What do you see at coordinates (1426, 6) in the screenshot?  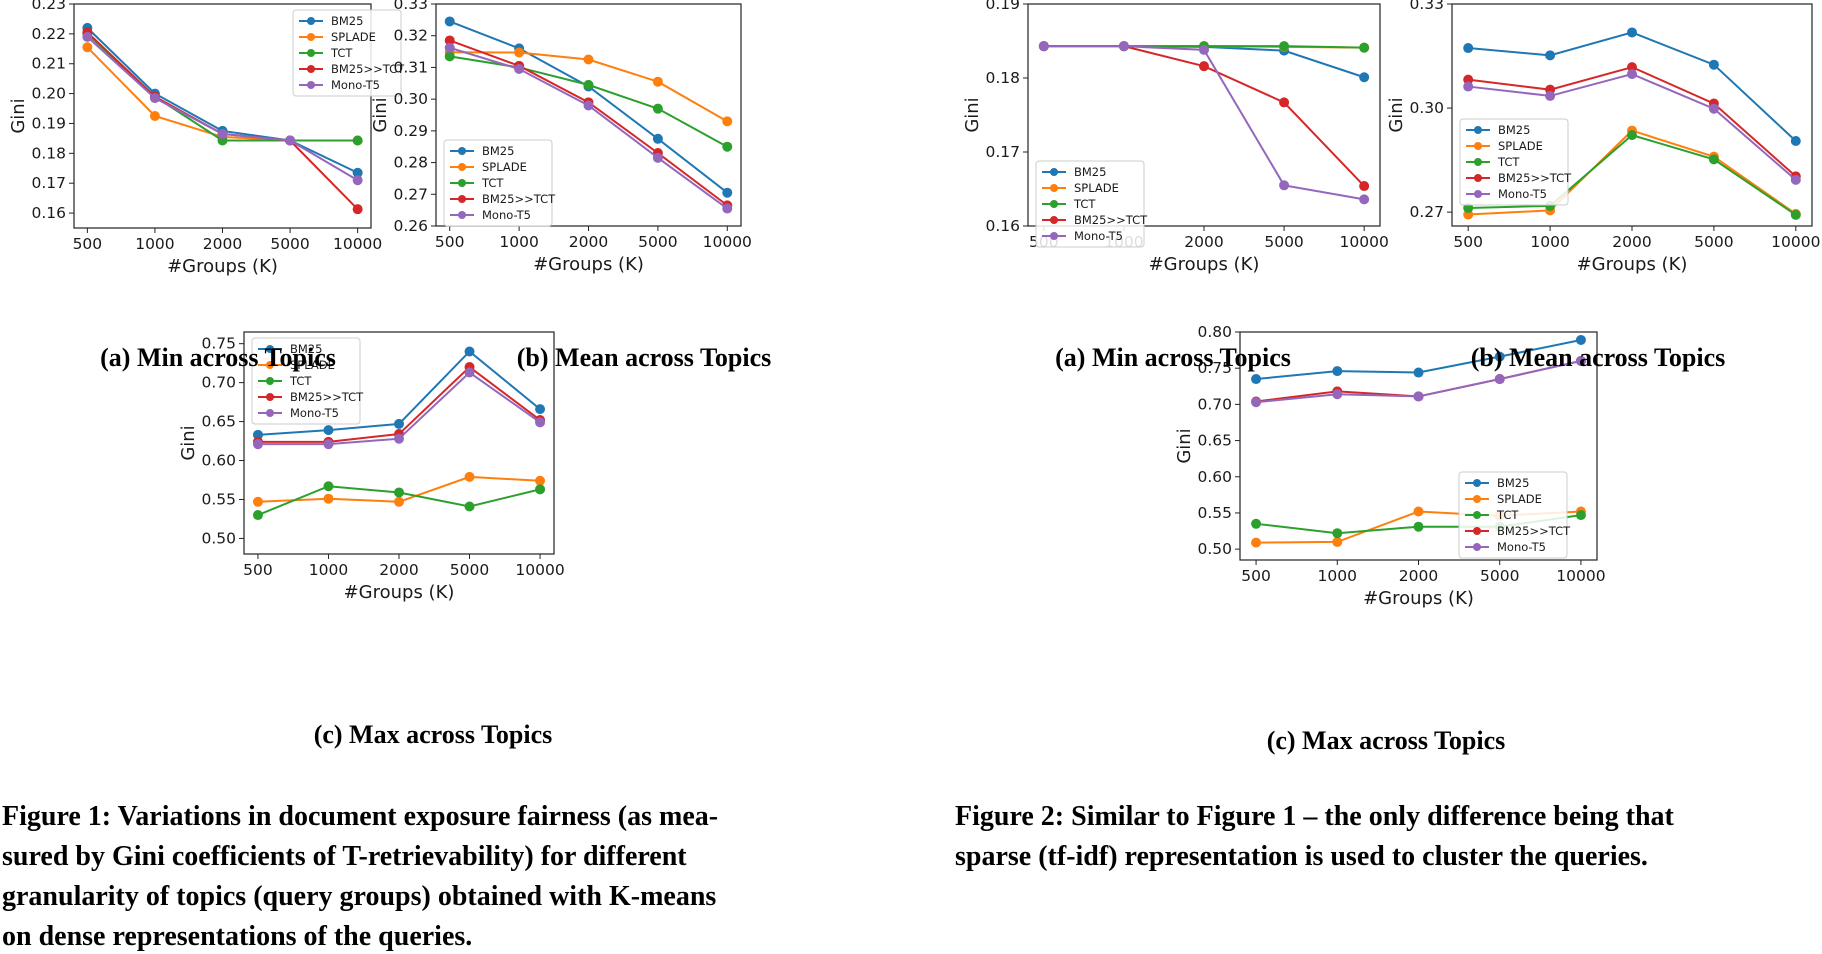 I see `y-tick-label: 0.33` at bounding box center [1426, 6].